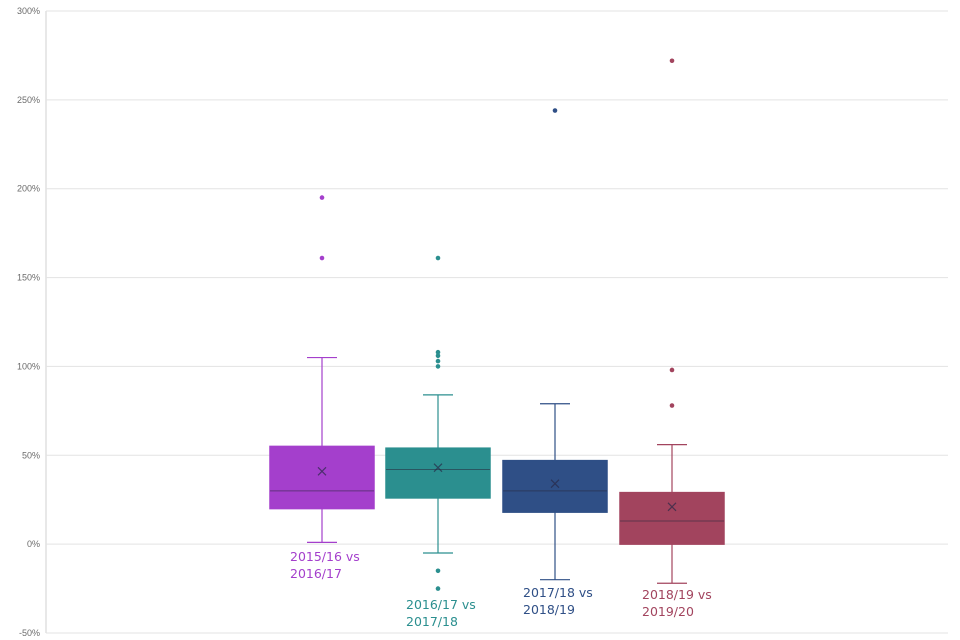  What do you see at coordinates (677, 594) in the screenshot?
I see `category-label: 2018/19 vs` at bounding box center [677, 594].